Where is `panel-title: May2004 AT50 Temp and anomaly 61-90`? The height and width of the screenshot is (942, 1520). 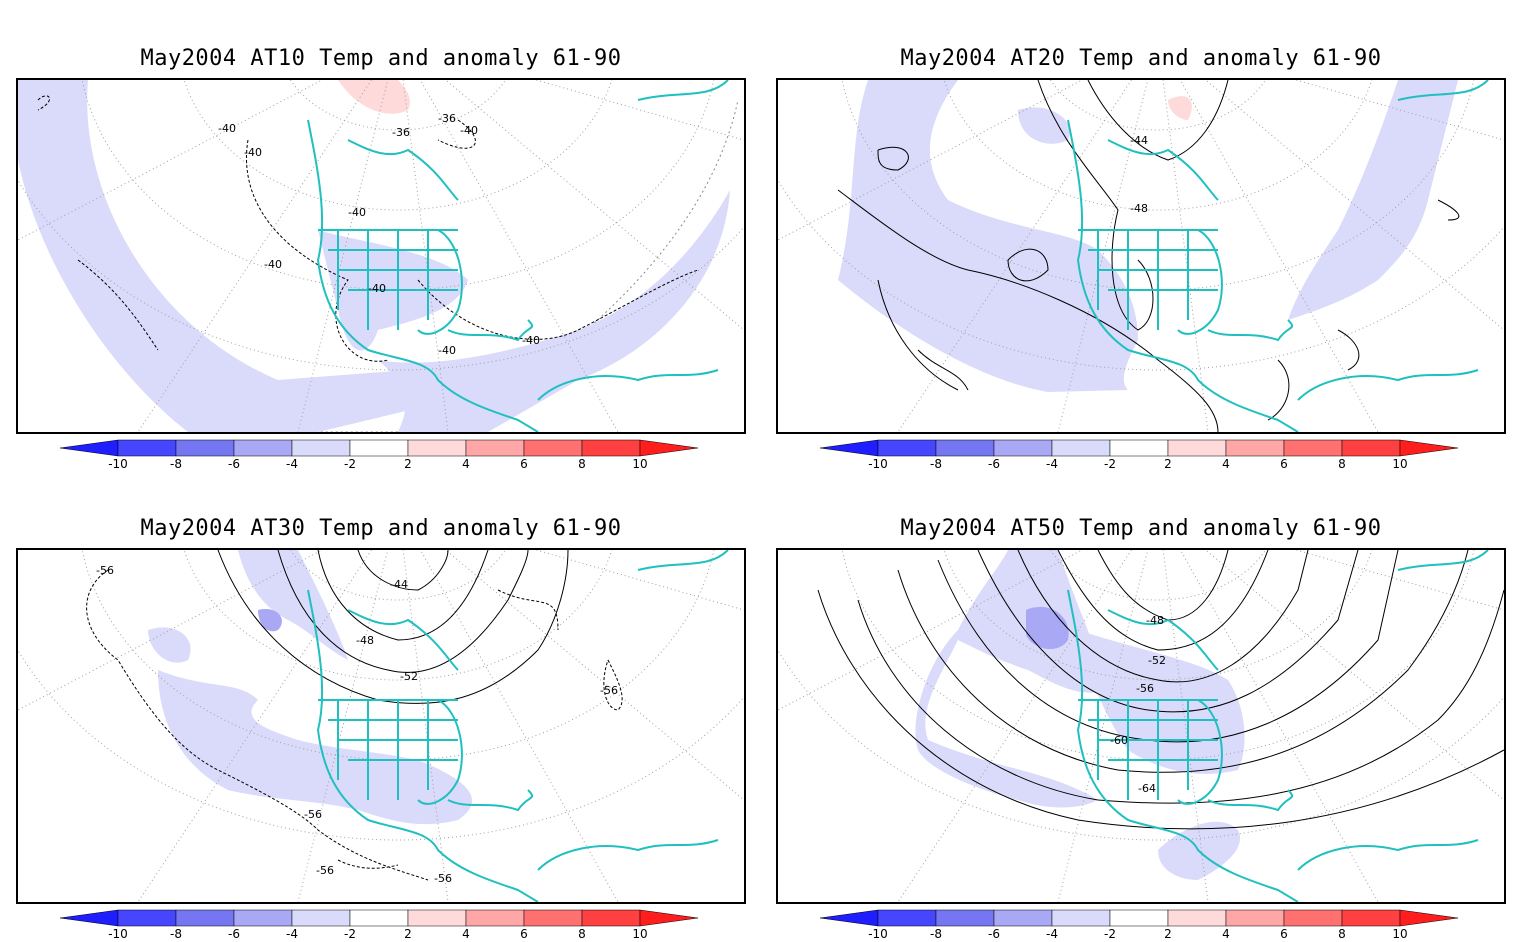 panel-title: May2004 AT50 Temp and anomaly 61-90 is located at coordinates (1141, 528).